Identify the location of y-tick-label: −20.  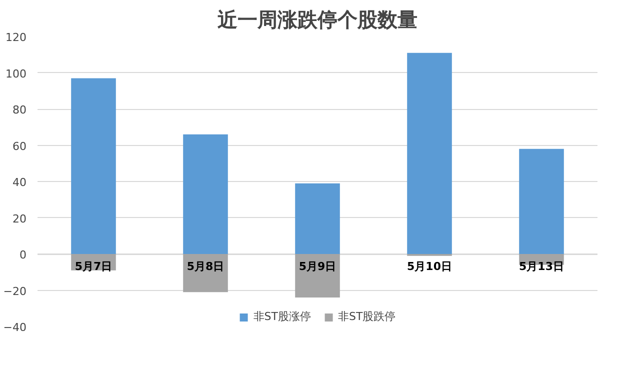
(15, 291).